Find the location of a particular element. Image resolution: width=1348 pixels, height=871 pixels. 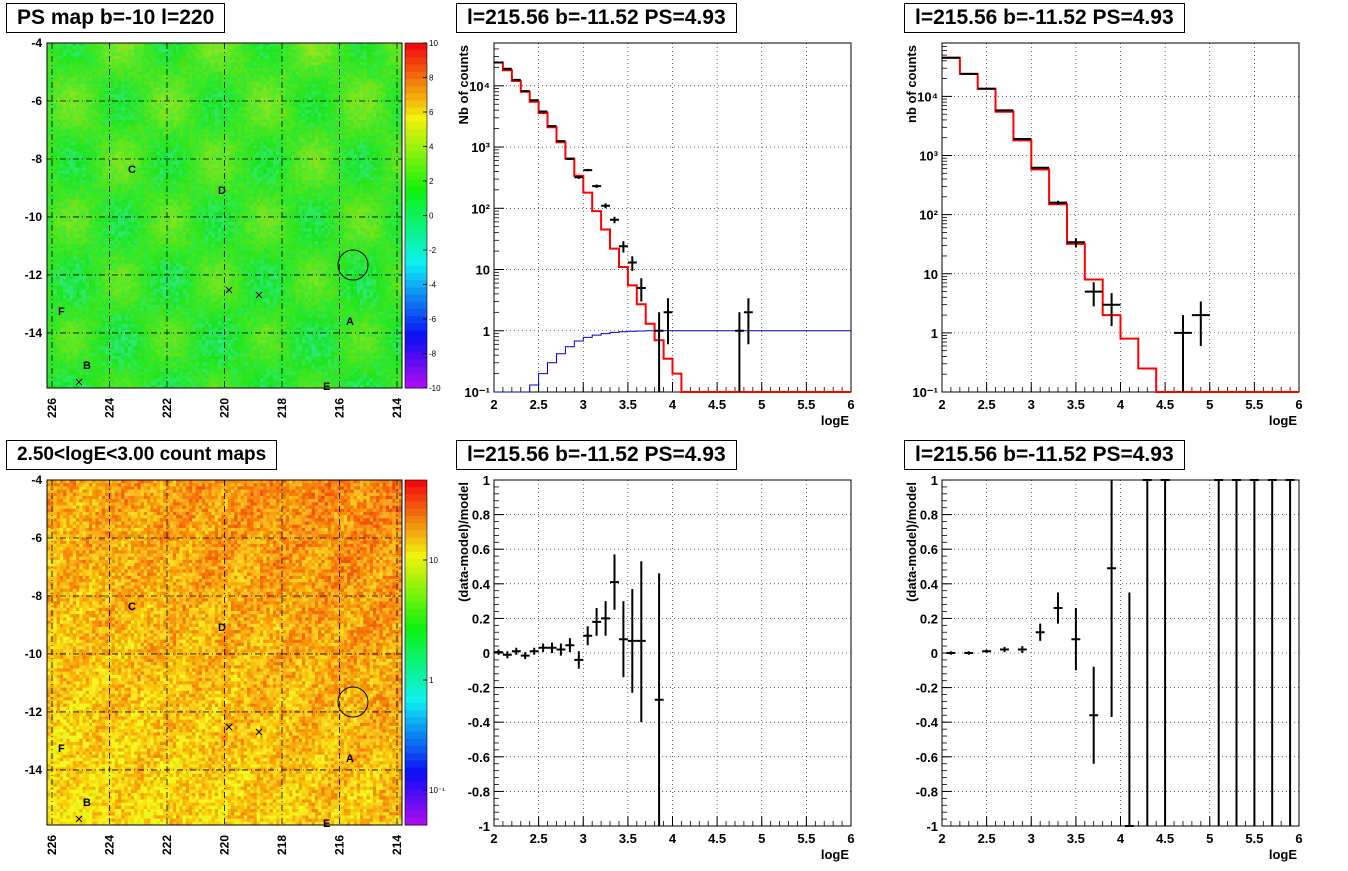

map-top-palette-tick: 0 is located at coordinates (431, 216).